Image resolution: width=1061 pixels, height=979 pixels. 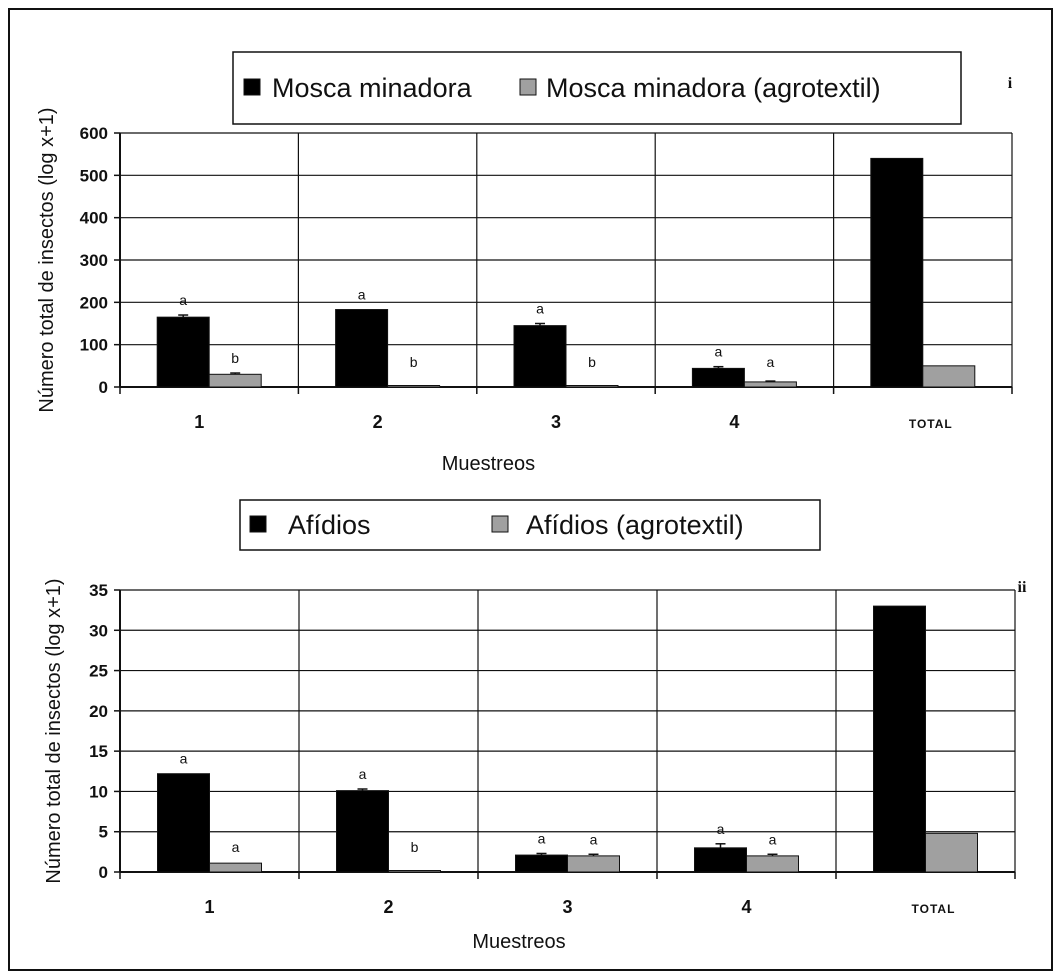 What do you see at coordinates (94, 345) in the screenshot?
I see `y-tick-label: 100` at bounding box center [94, 345].